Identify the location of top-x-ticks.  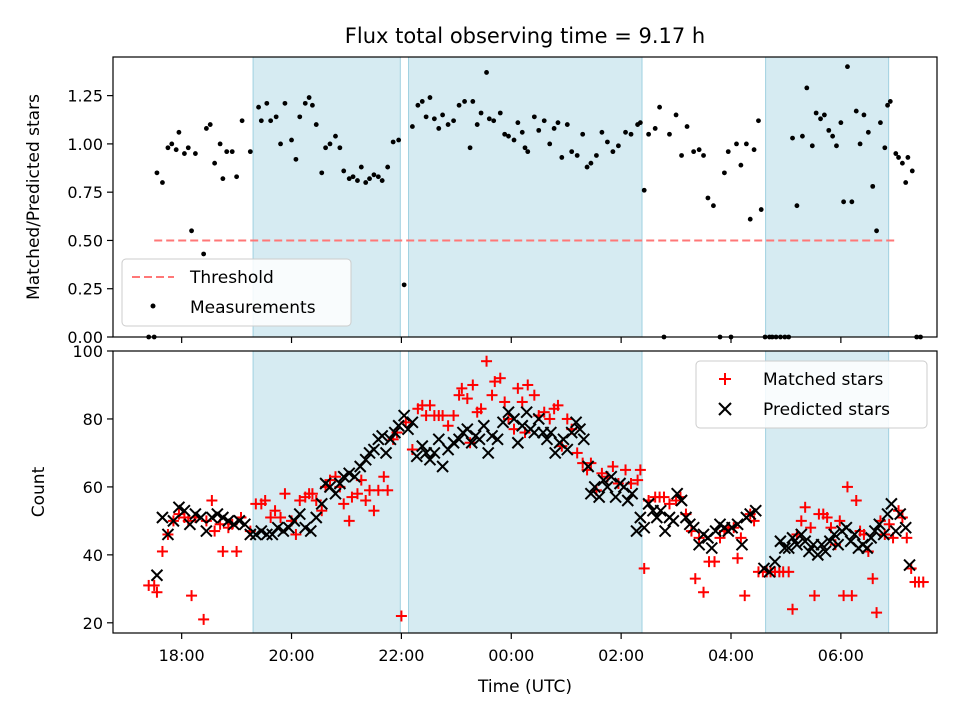
(511, 340).